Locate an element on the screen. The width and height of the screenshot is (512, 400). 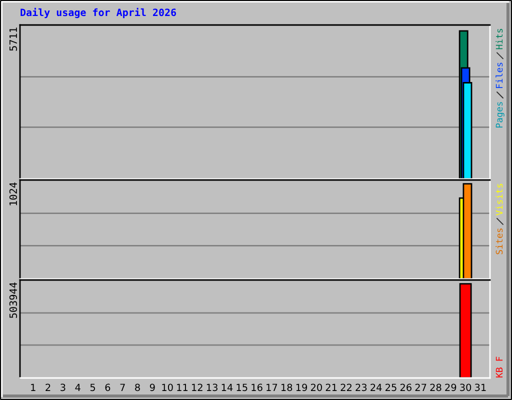
x-tick-label: 22 is located at coordinates (346, 387).